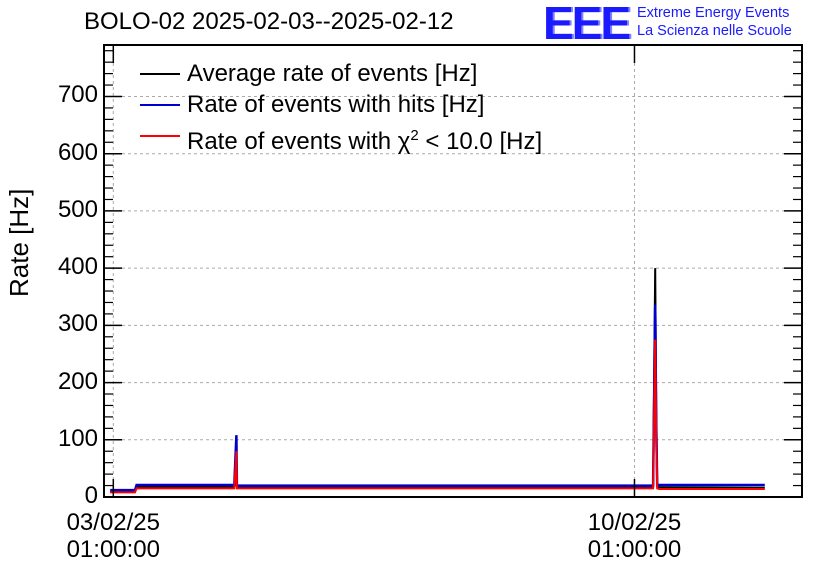 Image resolution: width=836 pixels, height=572 pixels. What do you see at coordinates (113, 522) in the screenshot?
I see `x-tick-date: 03/02/25` at bounding box center [113, 522].